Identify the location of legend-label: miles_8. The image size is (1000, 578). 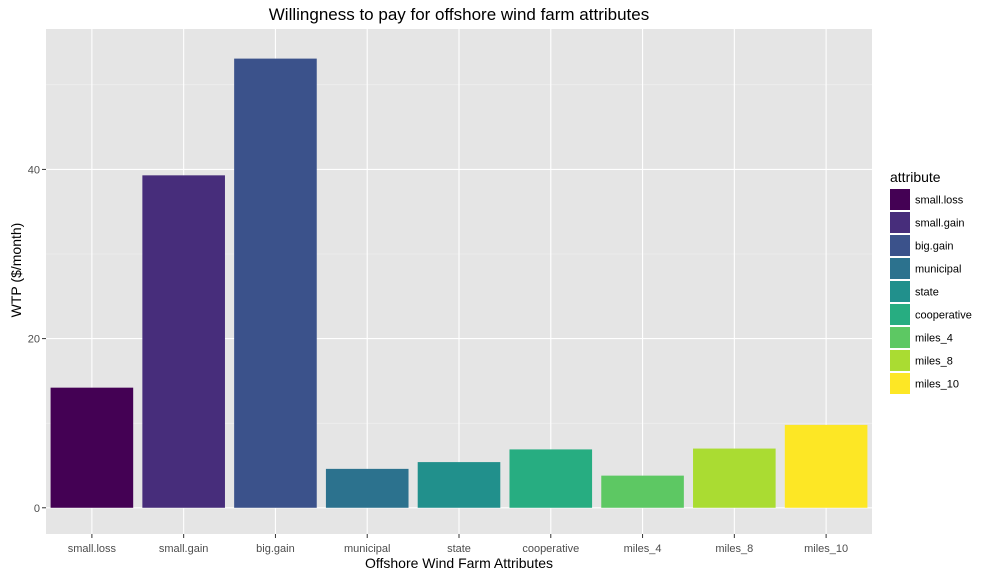
(934, 362).